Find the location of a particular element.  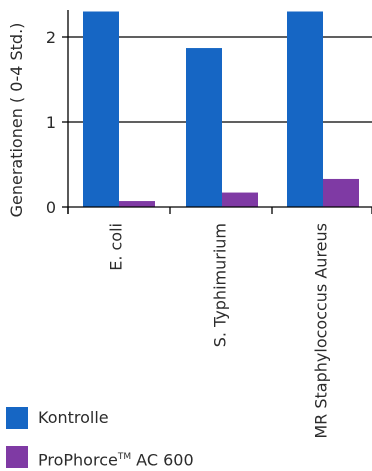

y-tick-label: 2 is located at coordinates (51, 37).